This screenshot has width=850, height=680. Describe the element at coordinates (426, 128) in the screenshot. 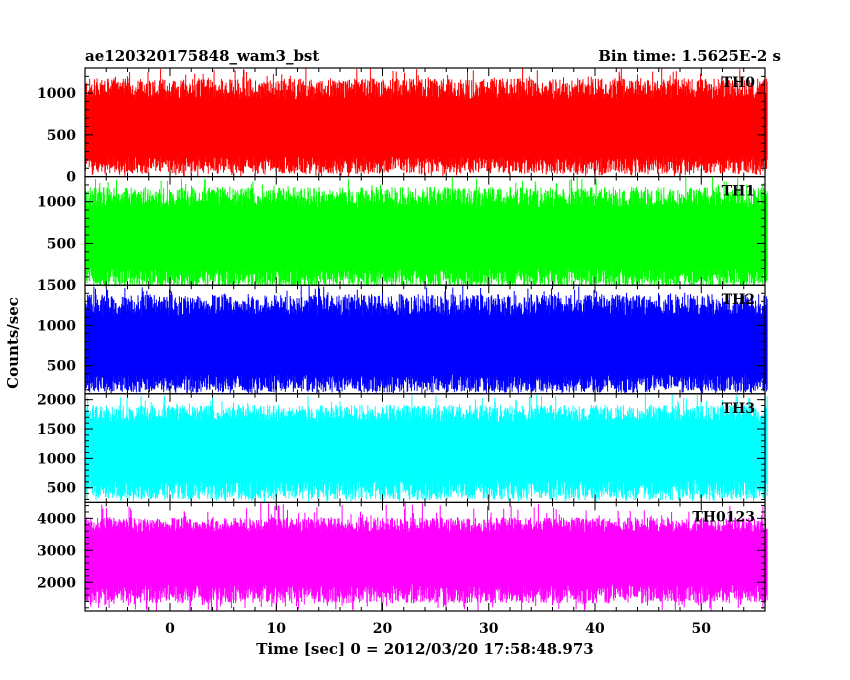

I see `series-core-th0` at that location.